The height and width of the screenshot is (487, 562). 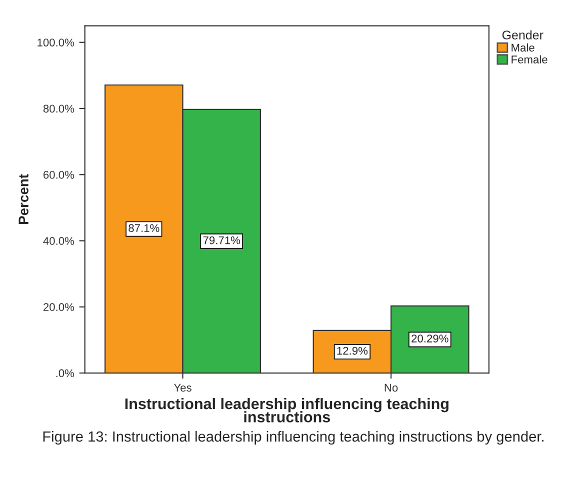 I want to click on x-tick-label: Yes, so click(x=183, y=388).